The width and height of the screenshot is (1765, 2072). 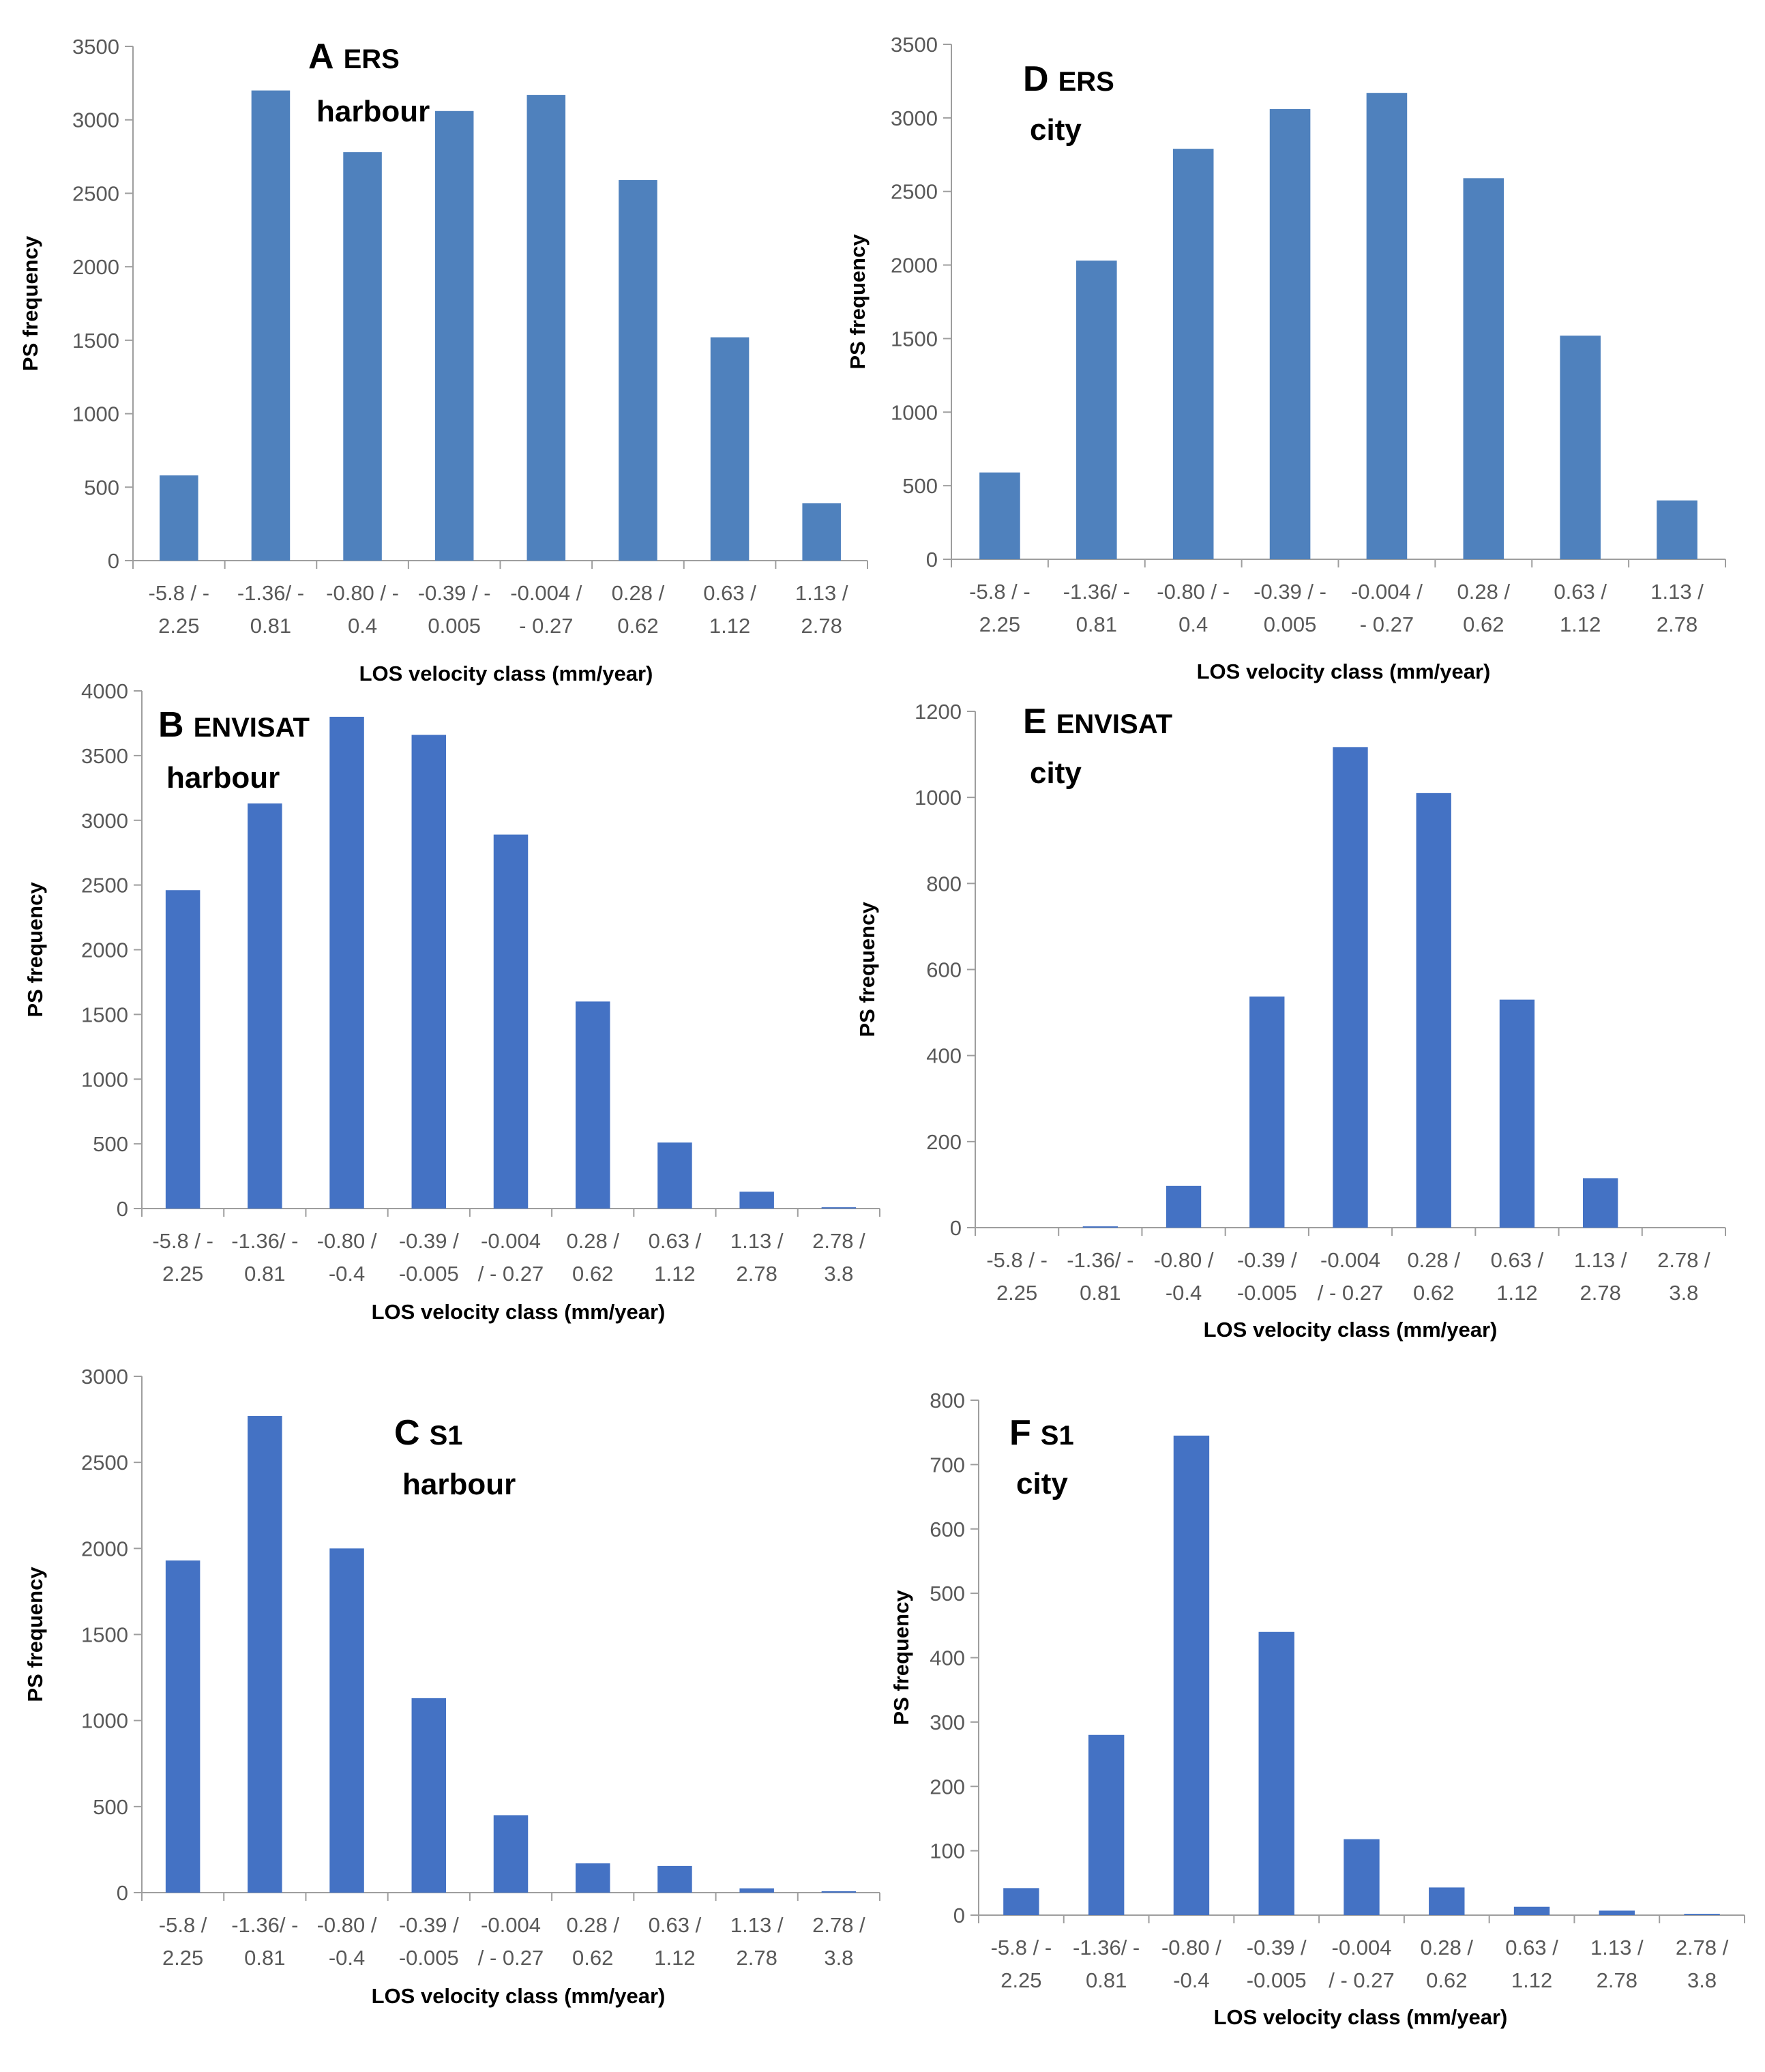 What do you see at coordinates (947, 1400) in the screenshot?
I see `y-tick-label: 800` at bounding box center [947, 1400].